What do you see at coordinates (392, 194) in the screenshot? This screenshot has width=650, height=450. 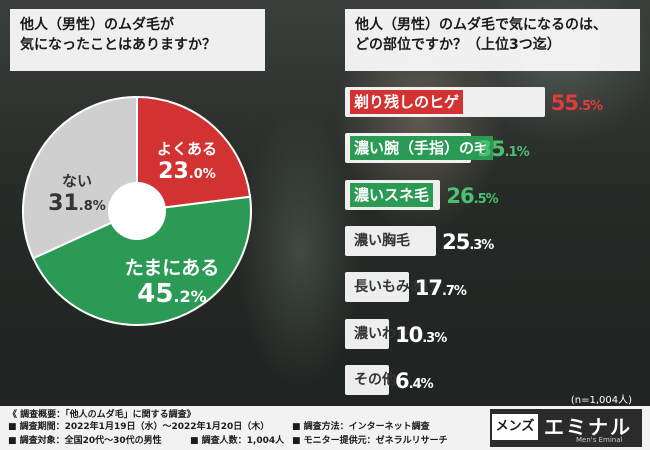 I see `bar-category-label-3: 濃いスネ毛` at bounding box center [392, 194].